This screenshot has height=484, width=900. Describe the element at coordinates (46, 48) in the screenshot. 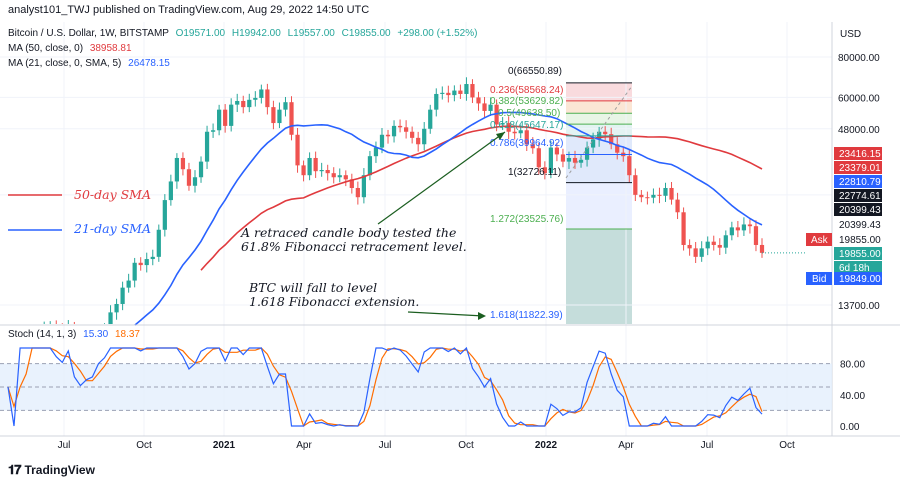

I see `ma50-legend-label: MA (50, close, 0)` at that location.